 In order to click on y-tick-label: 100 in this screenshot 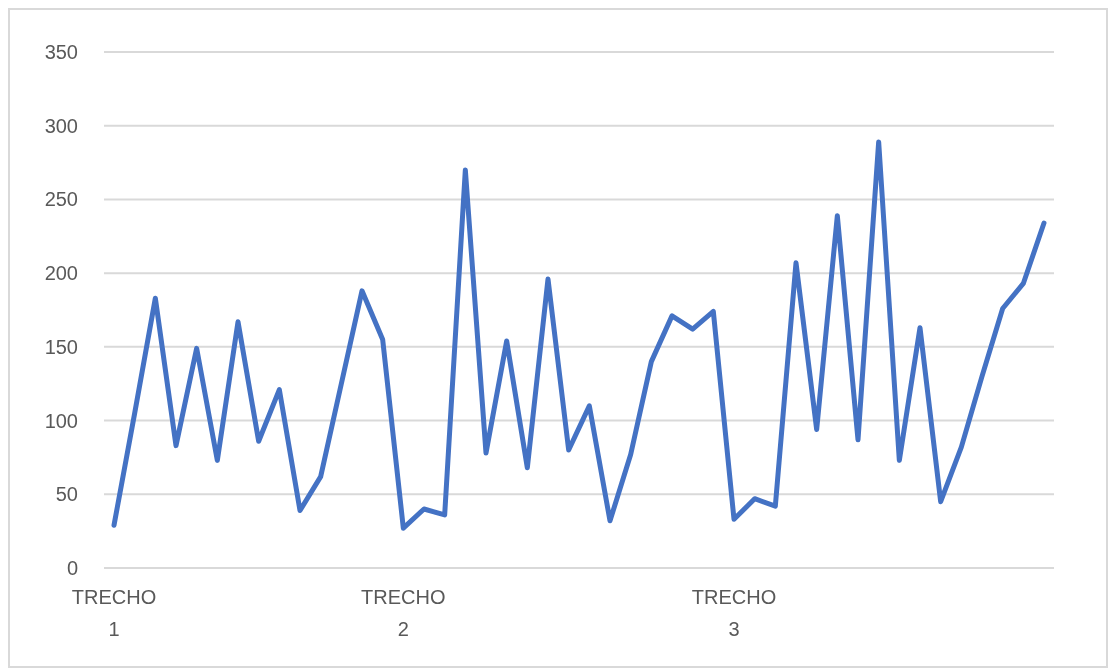, I will do `click(61, 420)`.